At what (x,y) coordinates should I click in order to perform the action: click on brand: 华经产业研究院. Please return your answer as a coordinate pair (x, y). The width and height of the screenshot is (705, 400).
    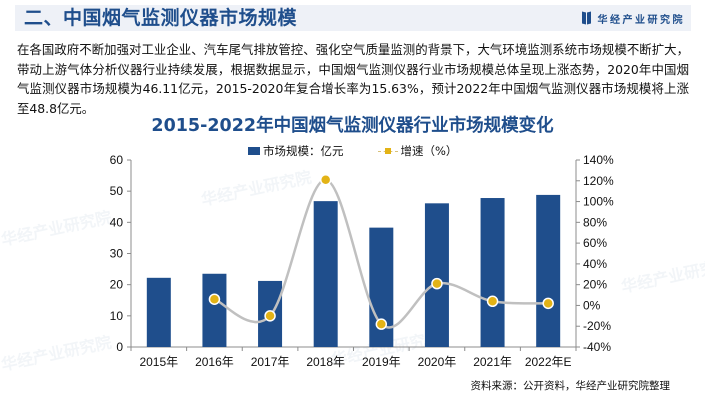
    Looking at the image, I should click on (634, 18).